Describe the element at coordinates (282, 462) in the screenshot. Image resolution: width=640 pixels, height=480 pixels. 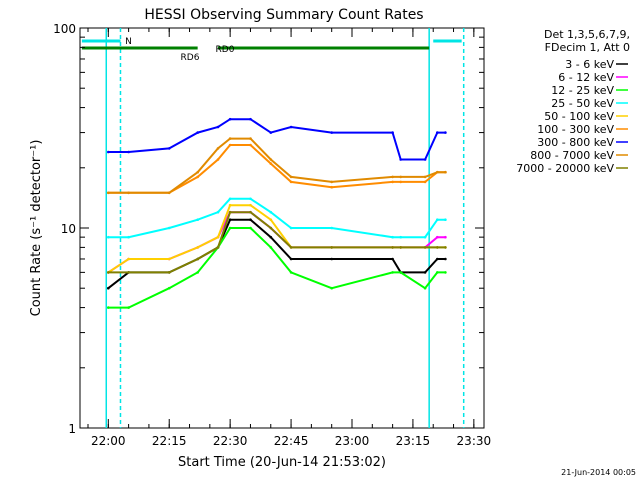
I see `x-axis-label: Start Time (20-Jun-14 21:53:02)` at that location.